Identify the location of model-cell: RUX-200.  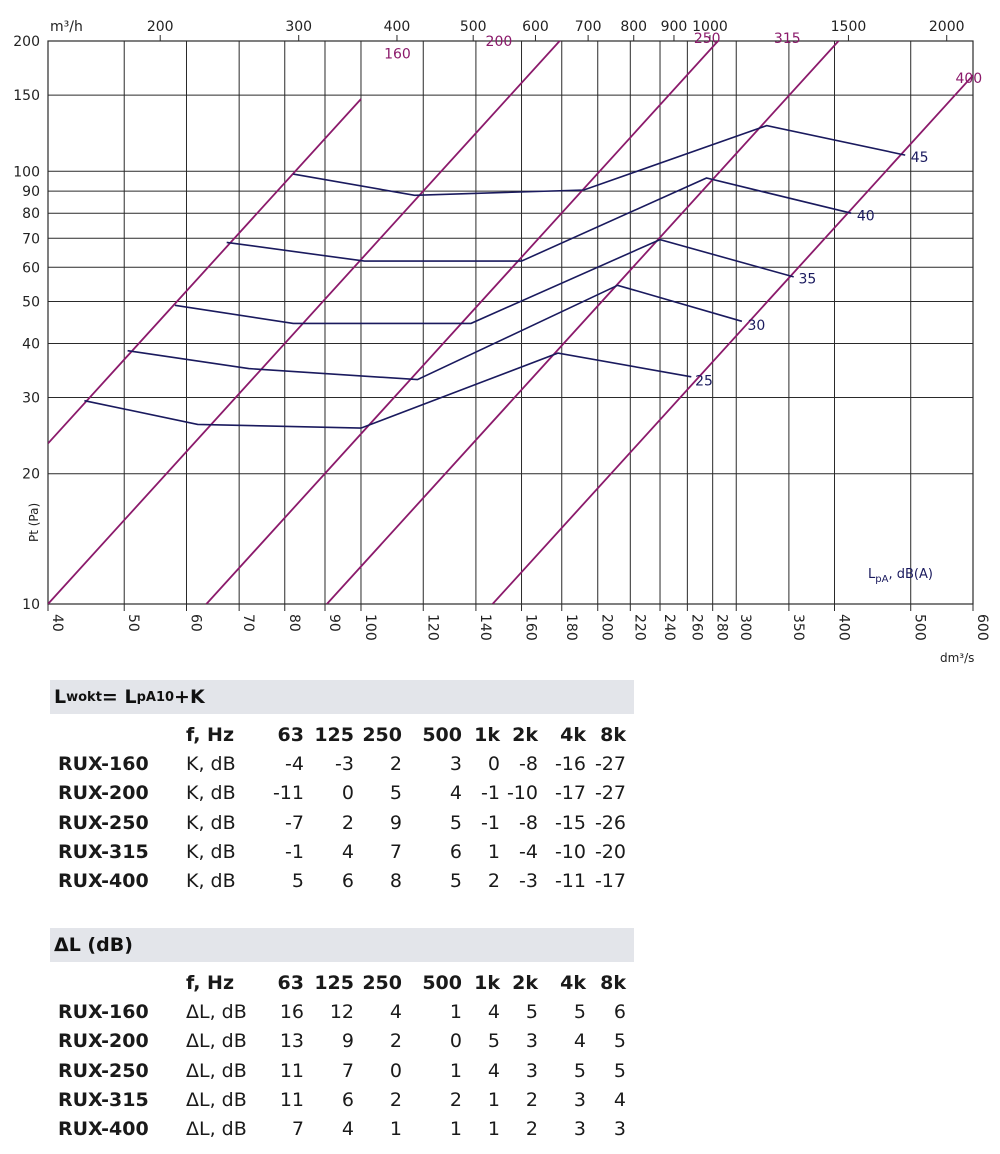
(103, 1041).